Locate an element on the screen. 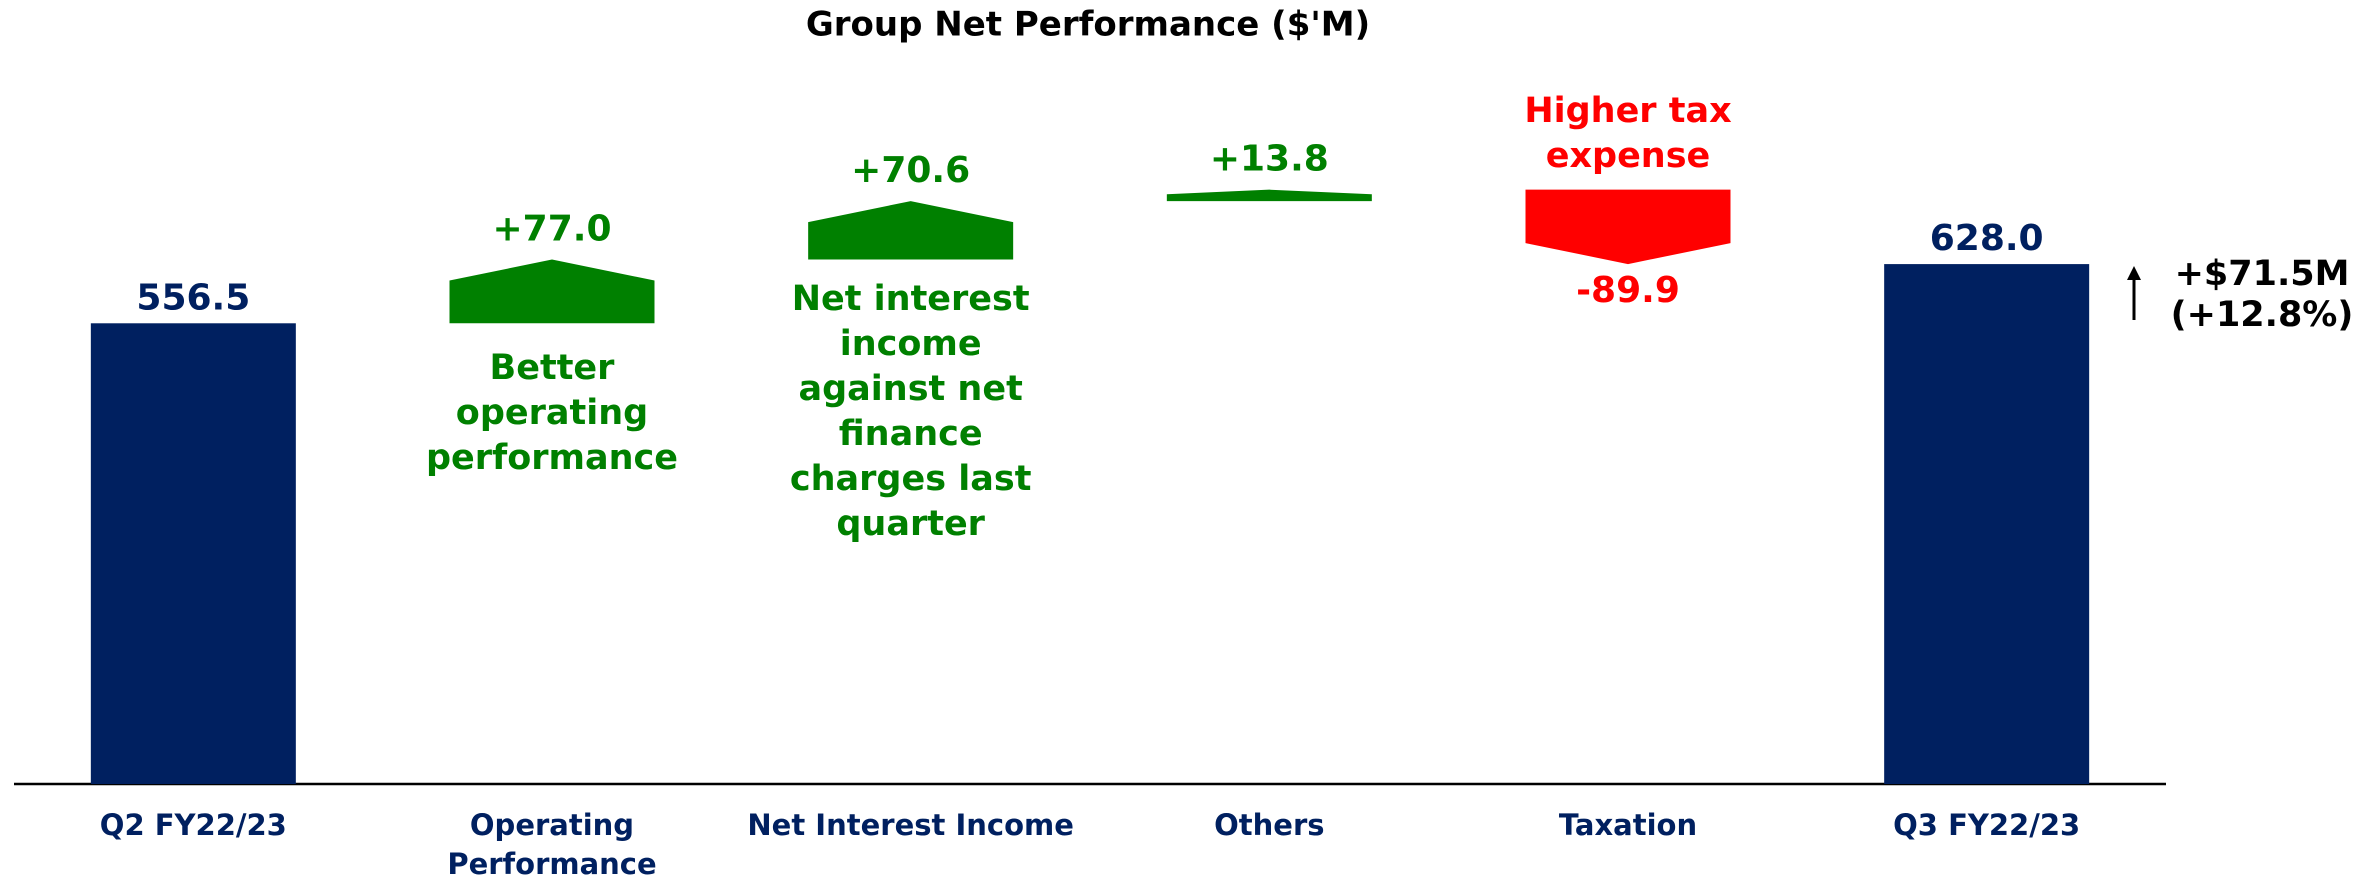  chart-title: Group Net Performance ($'M) is located at coordinates (1088, 25).